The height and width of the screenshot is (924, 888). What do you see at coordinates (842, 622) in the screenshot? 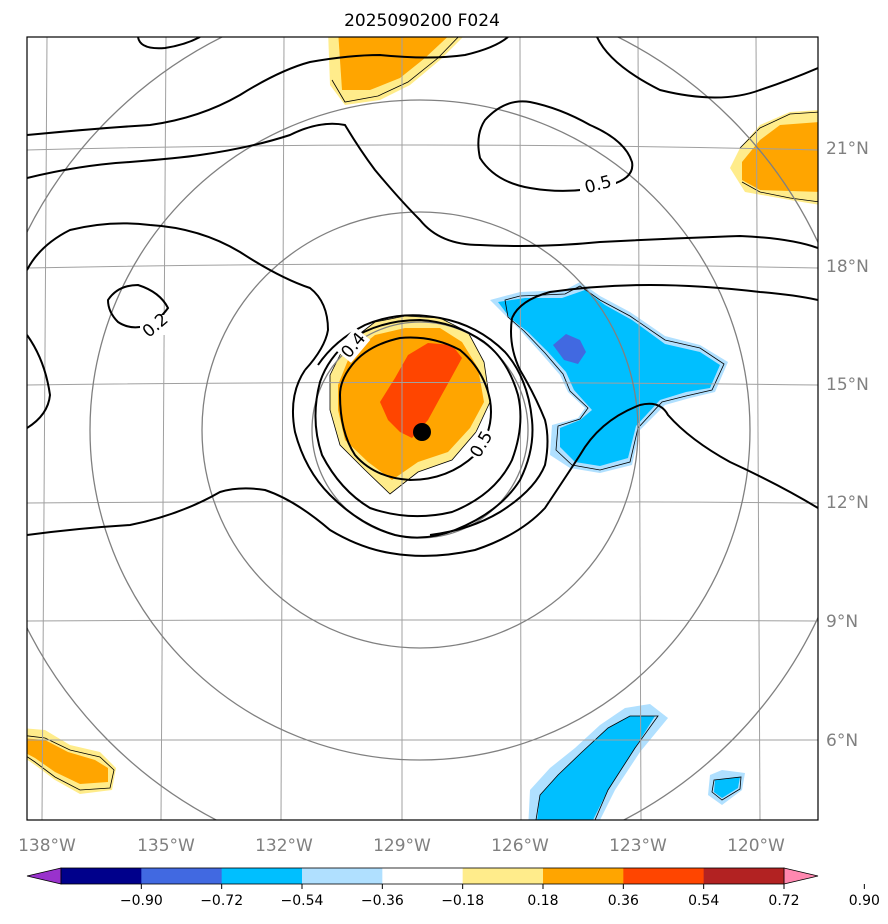
I see `lat-tick-9N: 9°N` at bounding box center [842, 622].